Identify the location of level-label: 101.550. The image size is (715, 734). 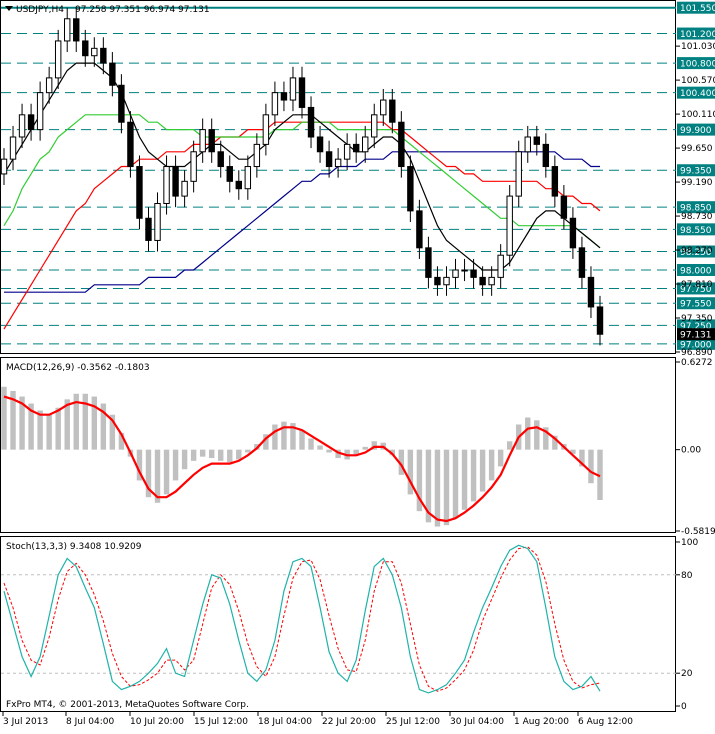
(697, 9).